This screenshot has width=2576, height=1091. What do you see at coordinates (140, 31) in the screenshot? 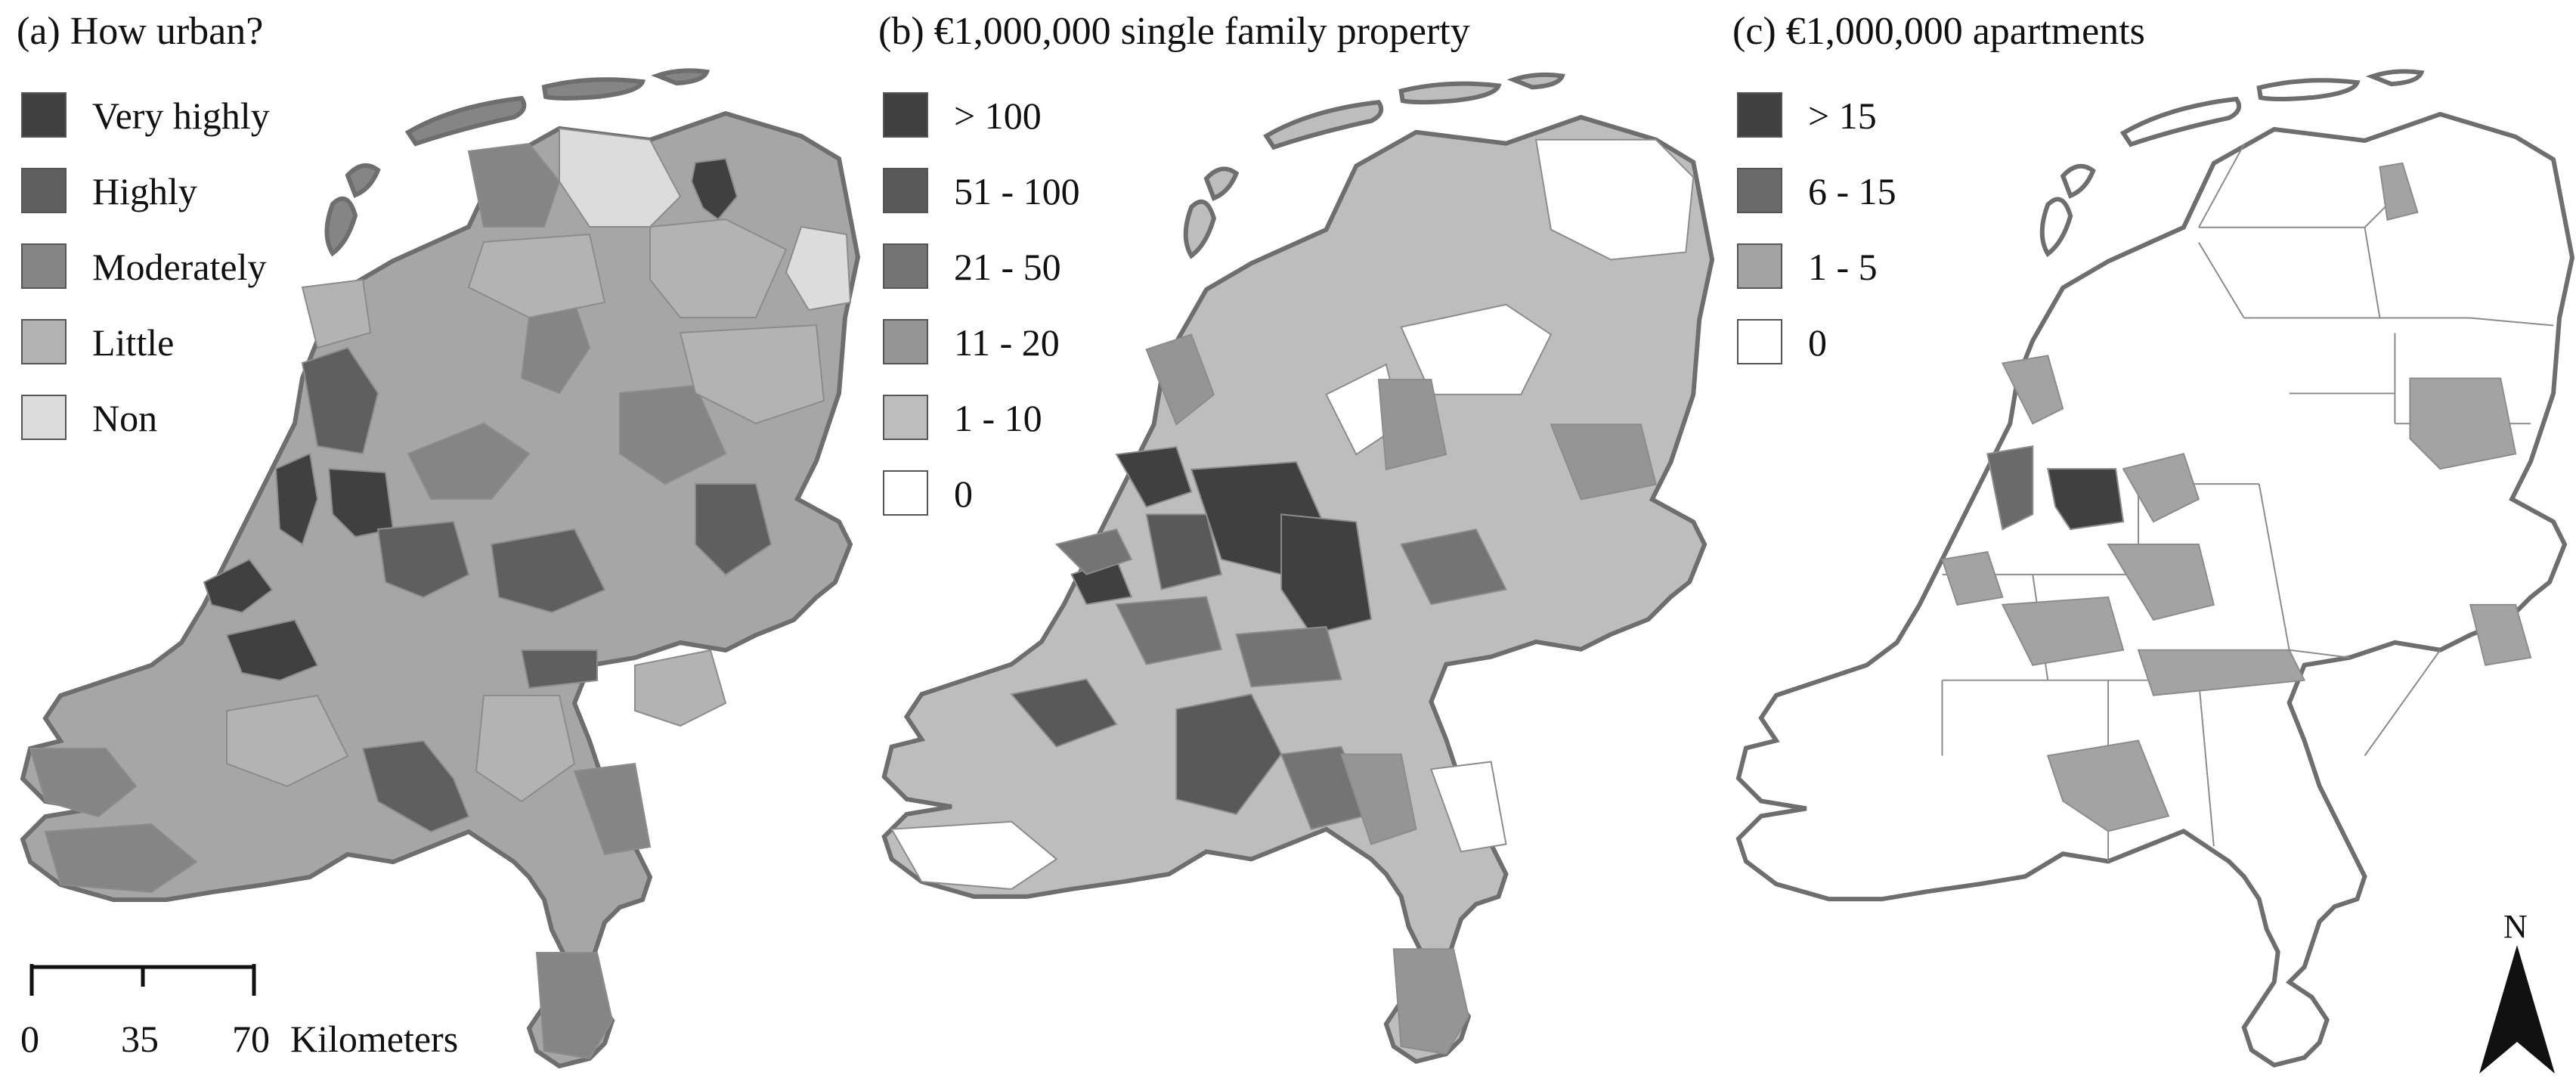
I see `panel-title: (a) How urban?` at bounding box center [140, 31].